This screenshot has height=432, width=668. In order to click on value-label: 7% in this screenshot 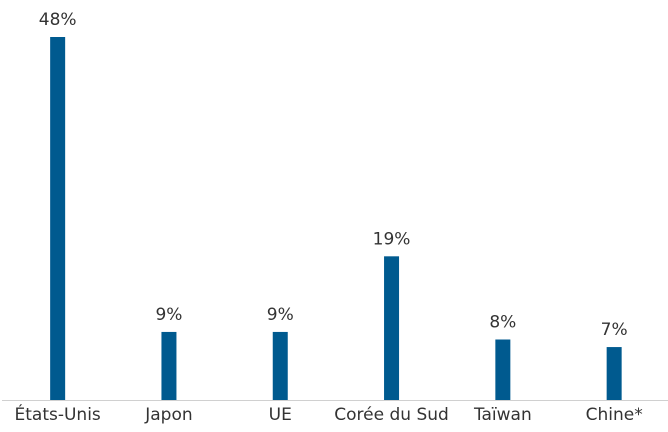, I will do `click(614, 330)`.